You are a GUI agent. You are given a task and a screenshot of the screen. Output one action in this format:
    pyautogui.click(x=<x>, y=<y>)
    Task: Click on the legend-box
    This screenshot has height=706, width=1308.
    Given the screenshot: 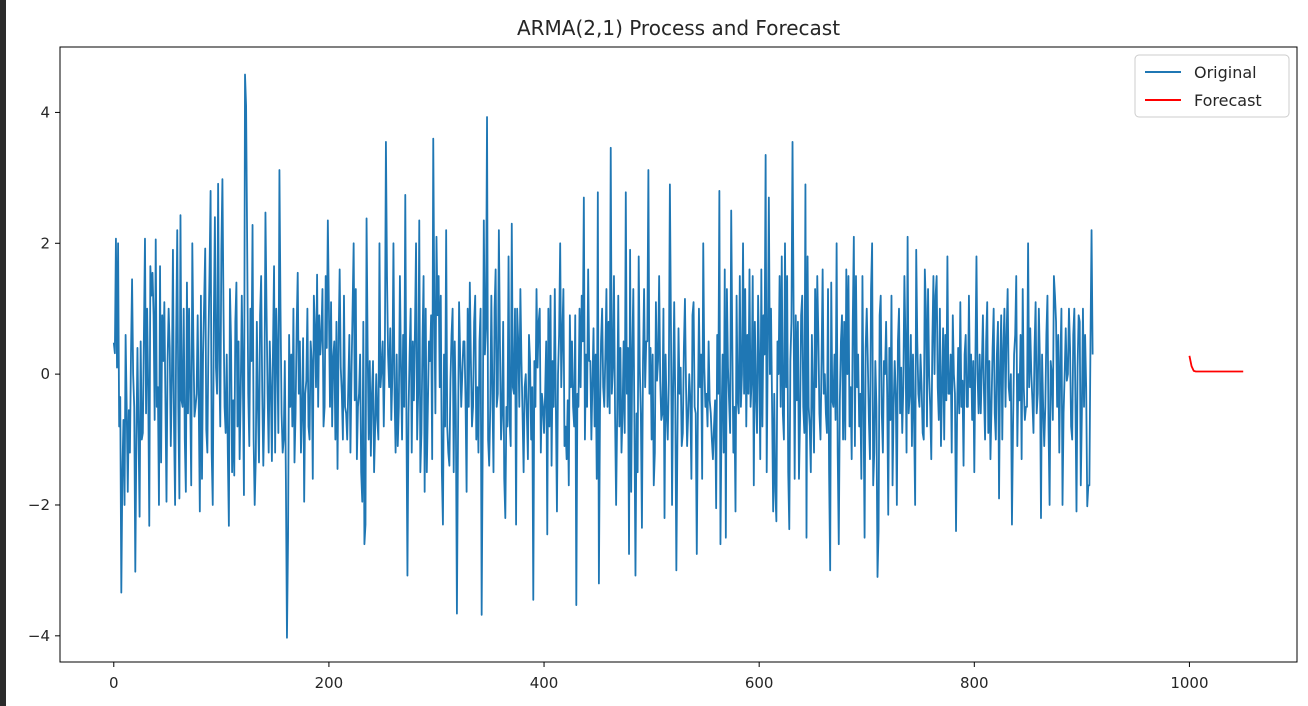 What is the action you would take?
    pyautogui.click(x=1212, y=86)
    